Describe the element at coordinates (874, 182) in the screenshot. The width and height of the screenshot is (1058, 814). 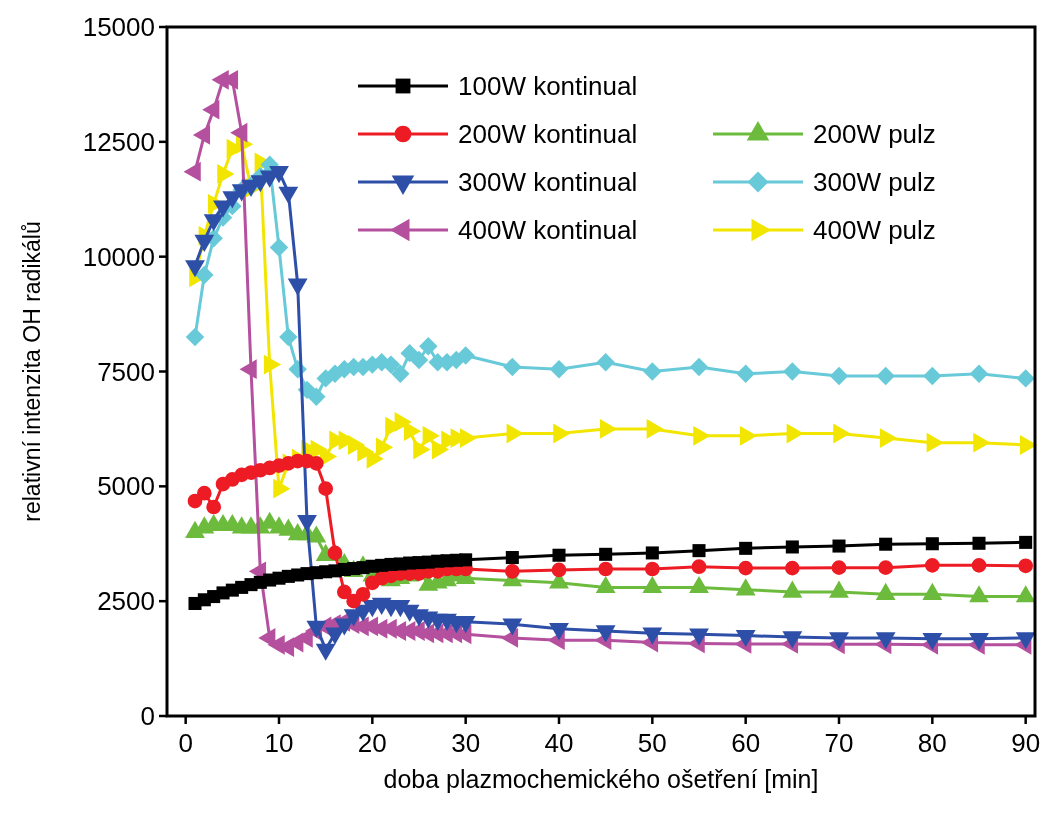
I see `legend-label: 300W pulz` at that location.